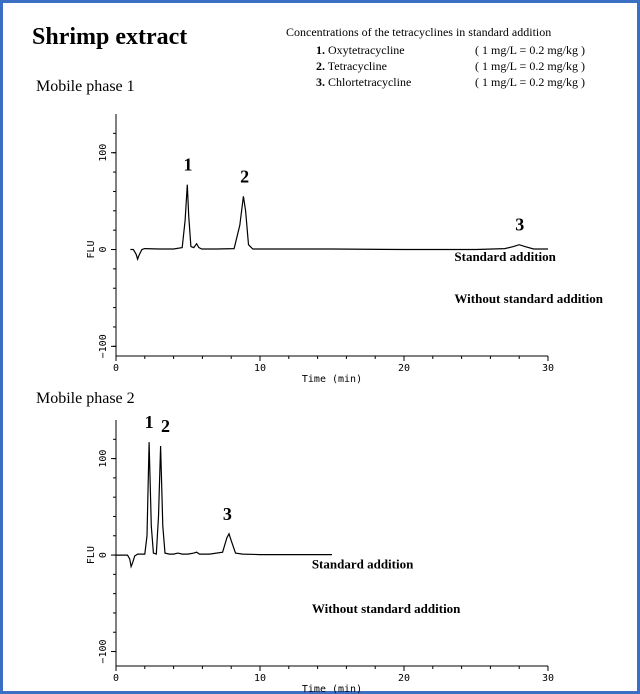 The width and height of the screenshot is (640, 694). What do you see at coordinates (85, 86) in the screenshot?
I see `panel-label-mobile-phase-1: Mobile phase 1` at bounding box center [85, 86].